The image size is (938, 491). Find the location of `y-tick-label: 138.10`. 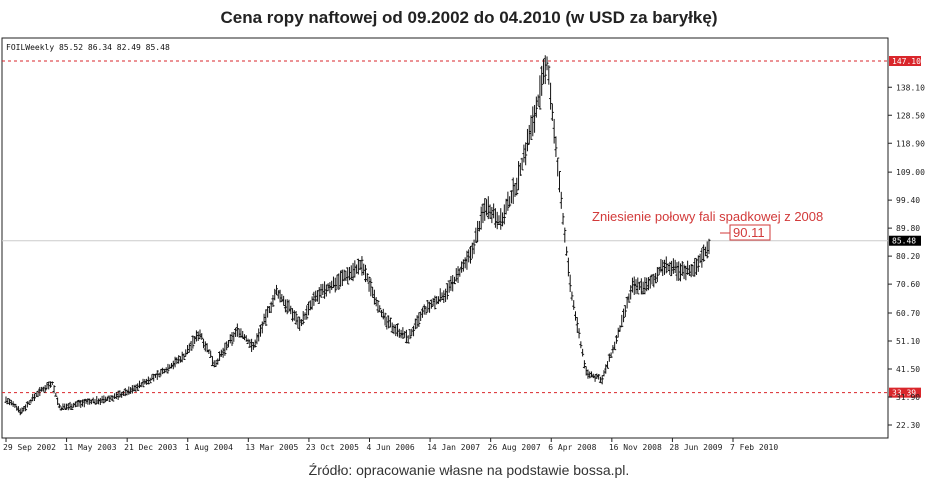

y-tick-label: 138.10 is located at coordinates (910, 87).